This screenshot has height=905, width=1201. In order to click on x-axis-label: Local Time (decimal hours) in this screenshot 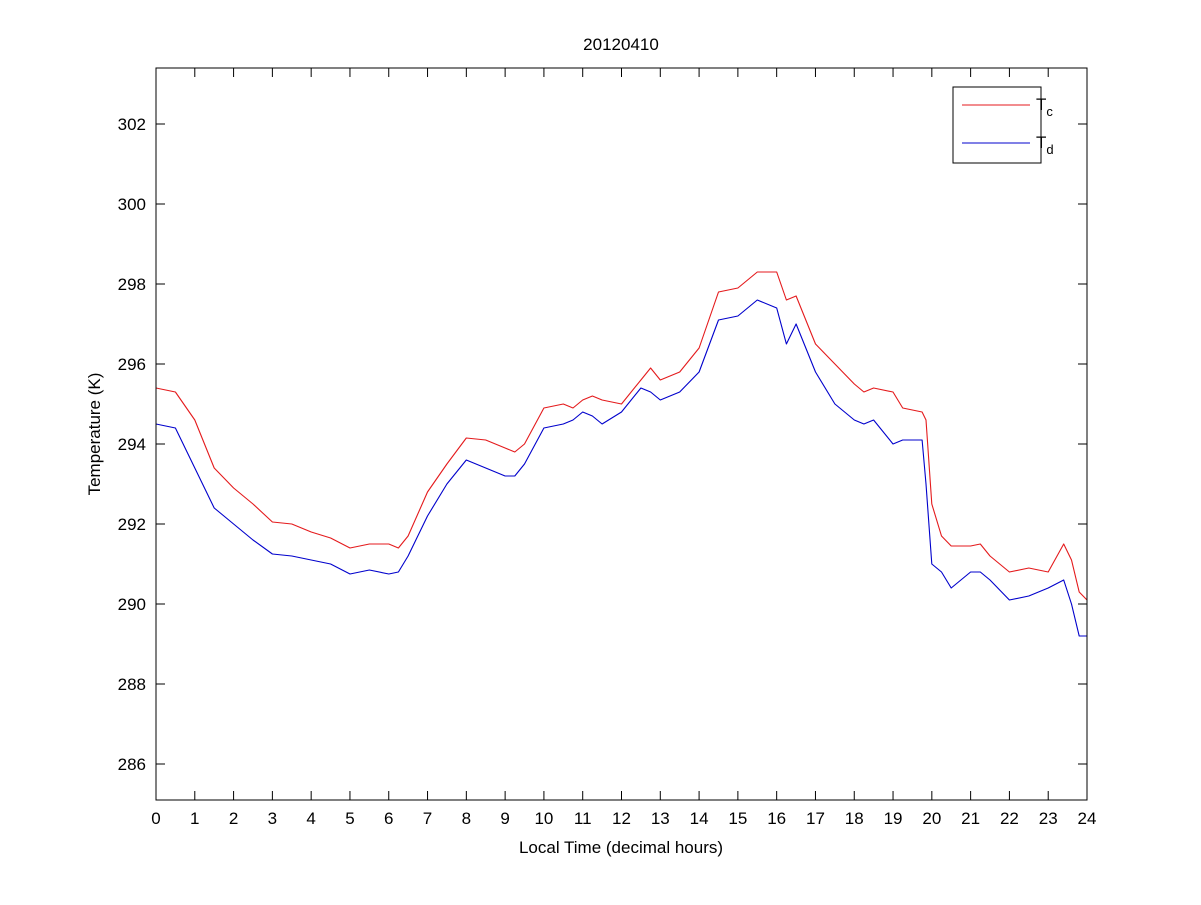, I will do `click(621, 847)`.